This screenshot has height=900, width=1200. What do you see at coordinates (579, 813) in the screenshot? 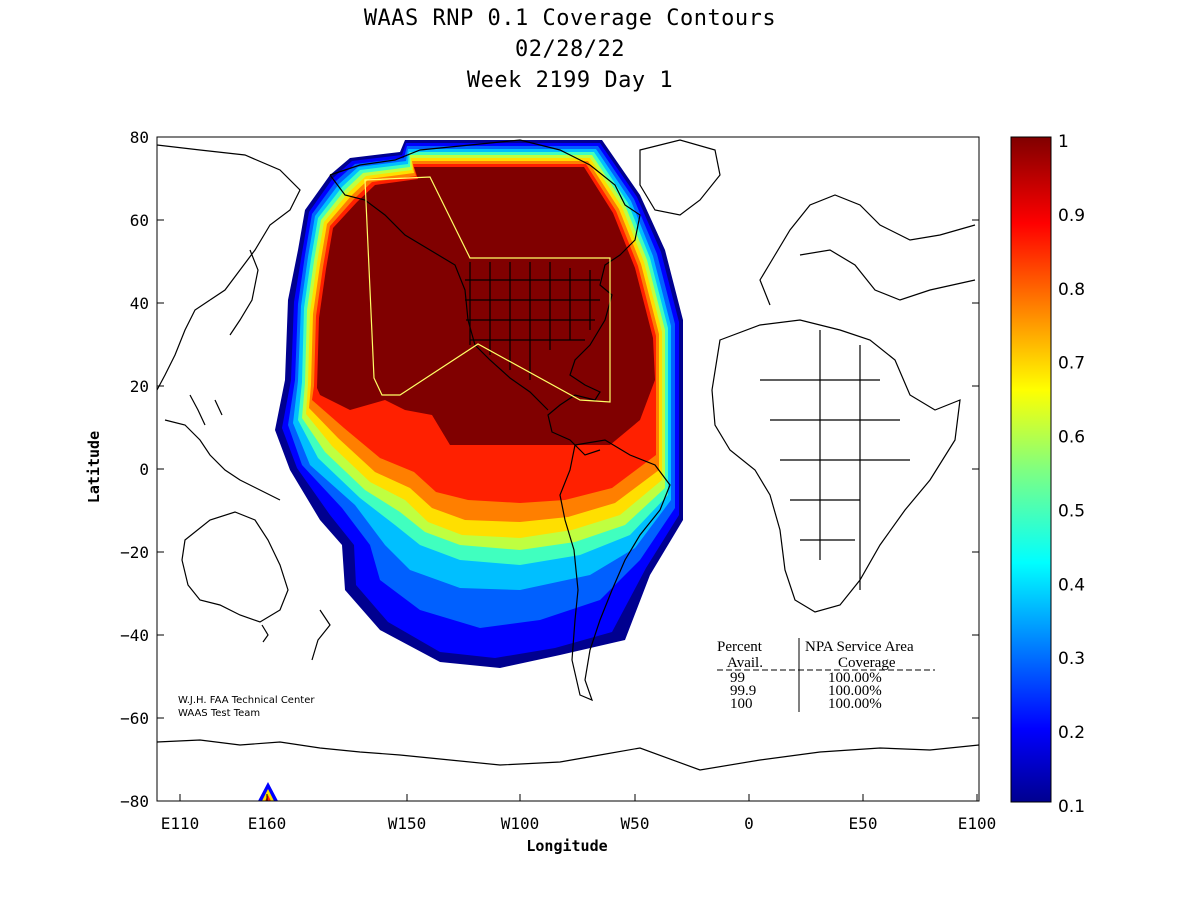
I see `x-axis-ticks: E110 E160 W150 W100 W50 0 E50 E100` at bounding box center [579, 813].